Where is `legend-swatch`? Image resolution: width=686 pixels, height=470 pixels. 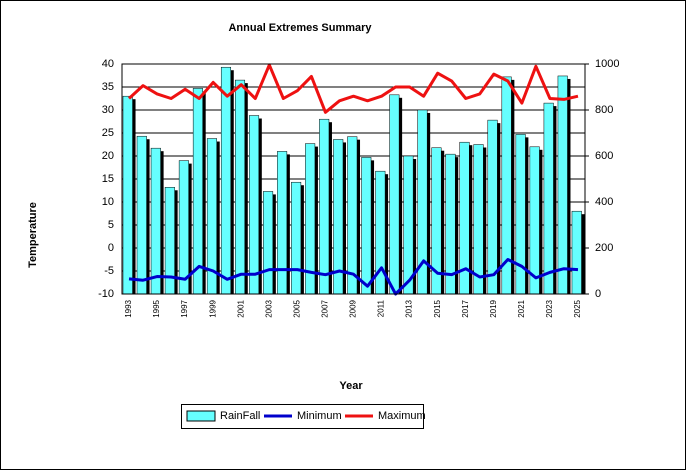 legend-swatch is located at coordinates (201, 416).